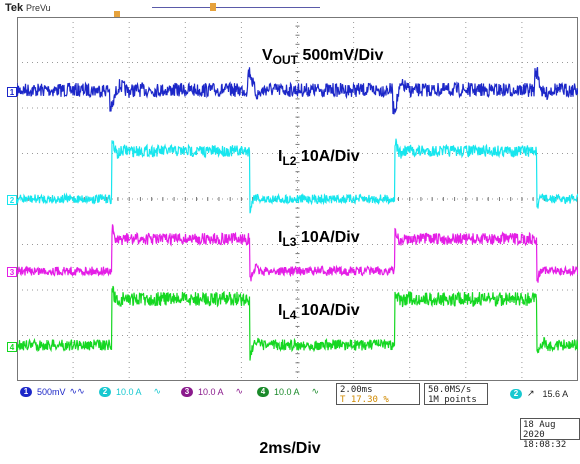 The width and height of the screenshot is (580, 464). What do you see at coordinates (236, 7) in the screenshot?
I see `record-length-bar` at bounding box center [236, 7].